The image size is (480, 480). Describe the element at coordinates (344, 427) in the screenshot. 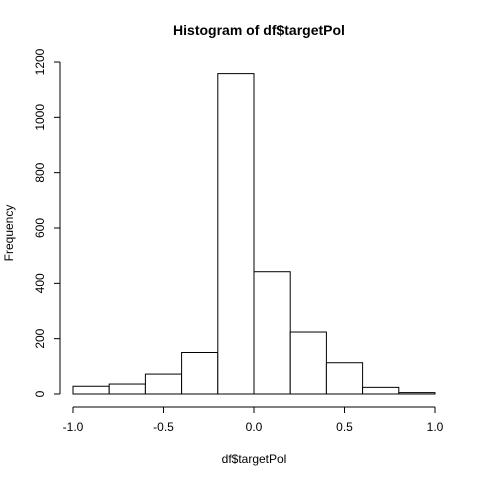

I see `x-tick-label: 0.5` at that location.